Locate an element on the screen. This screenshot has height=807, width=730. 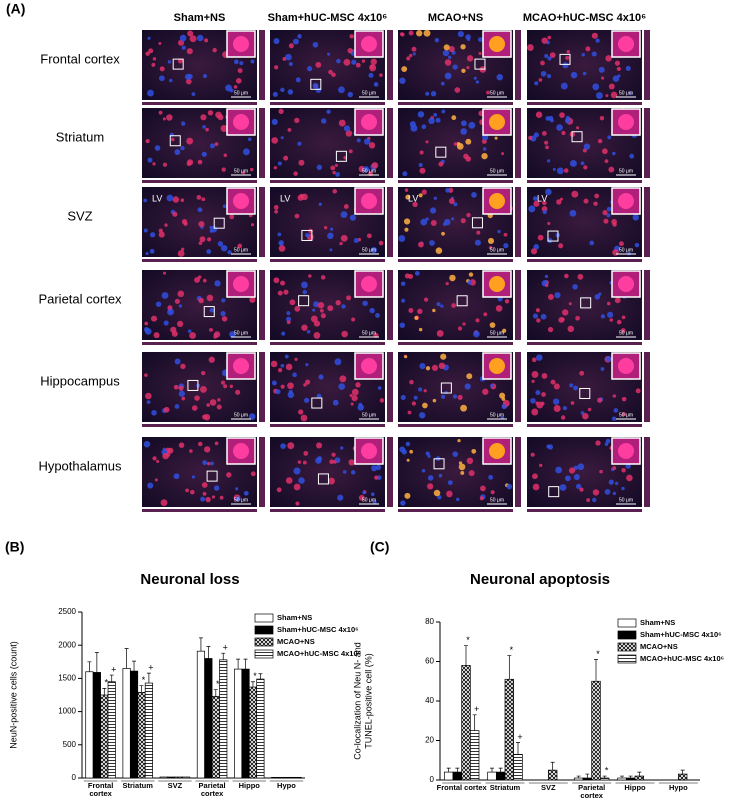
x-tick-label-box: Frontal cortex is located at coordinates (462, 788).